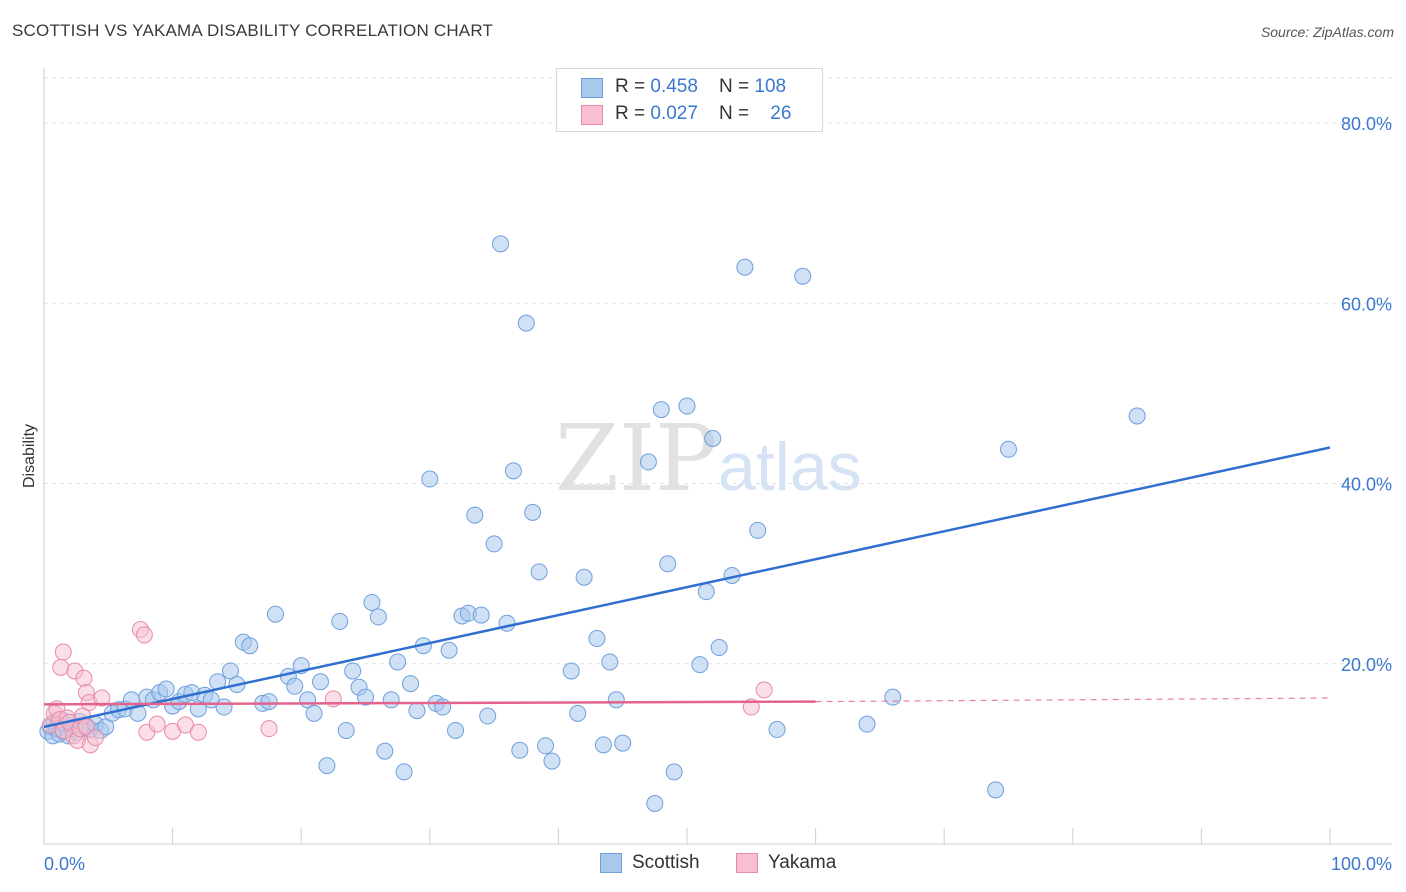 The height and width of the screenshot is (892, 1406). Describe the element at coordinates (1366, 304) in the screenshot. I see `y-tick-label: 60.0%` at that location.